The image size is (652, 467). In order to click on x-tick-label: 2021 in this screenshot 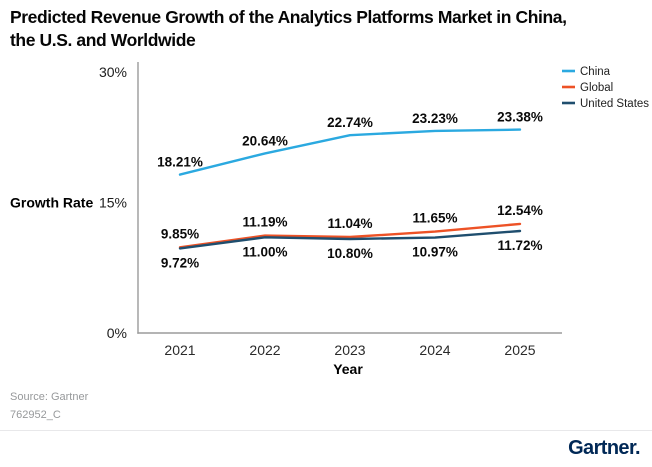, I will do `click(179, 350)`.